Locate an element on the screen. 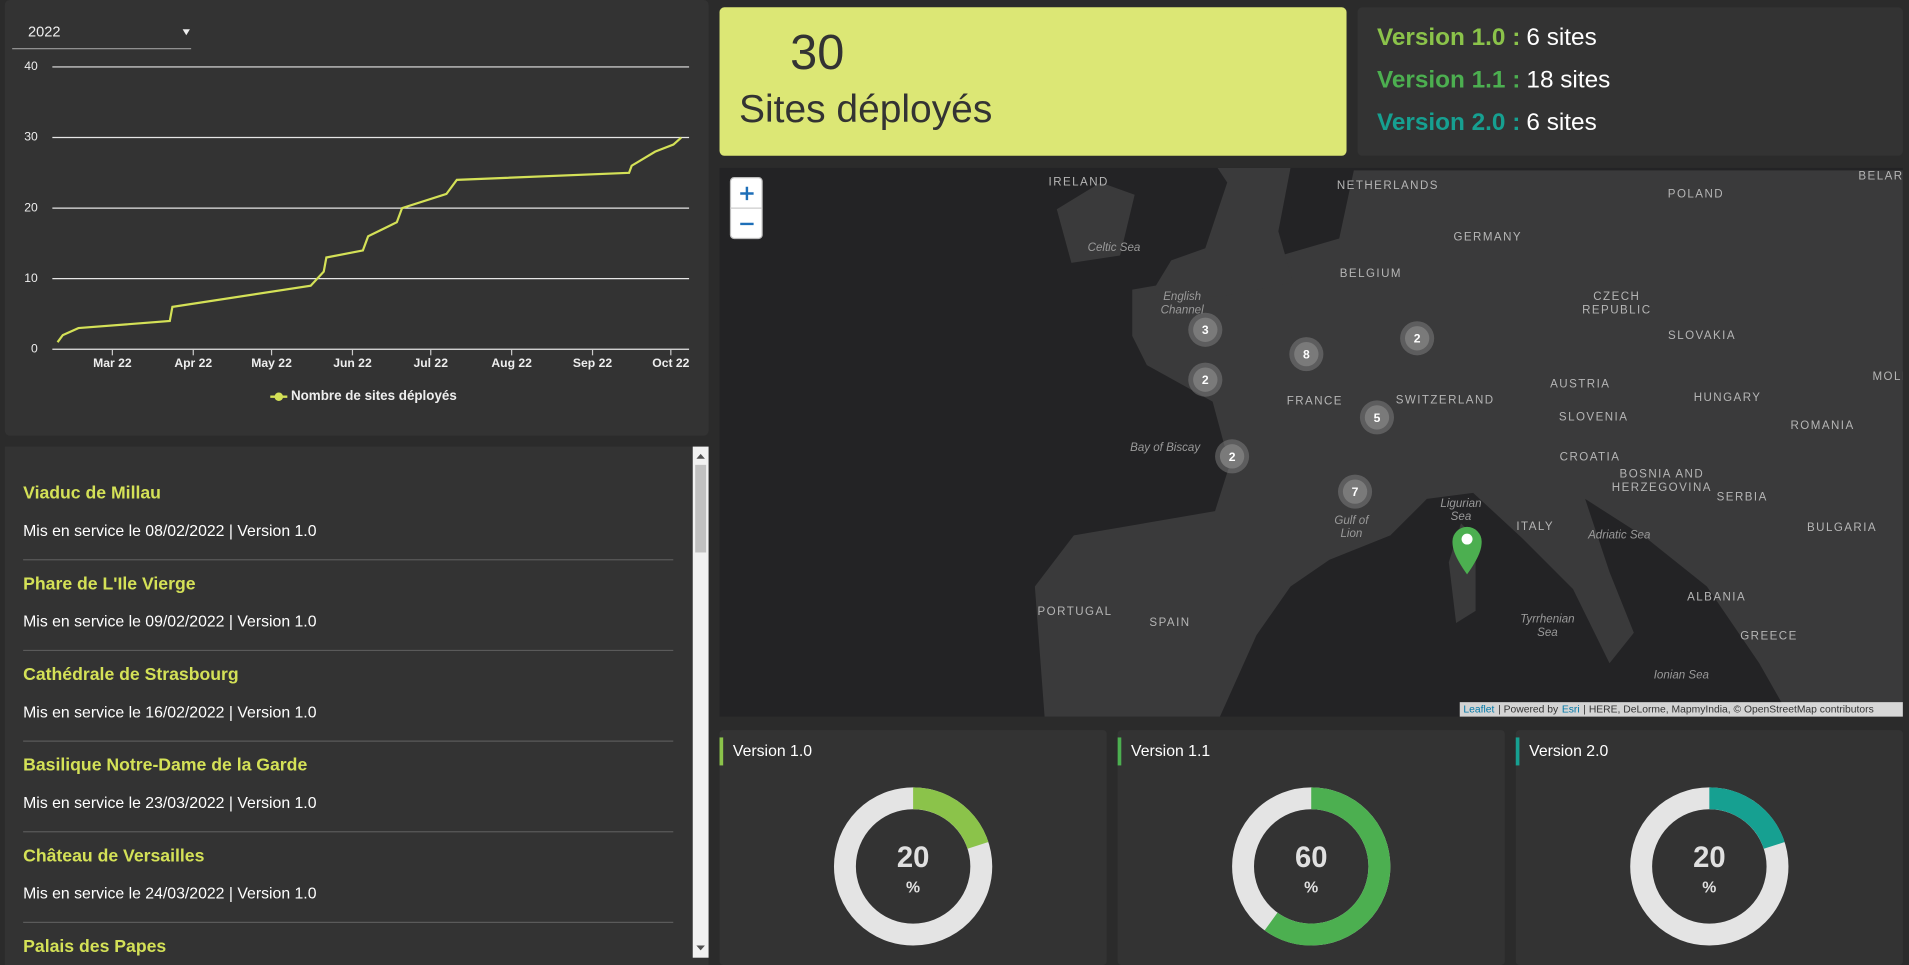 The width and height of the screenshot is (1909, 965). map-label: PORTUGAL is located at coordinates (1075, 612).